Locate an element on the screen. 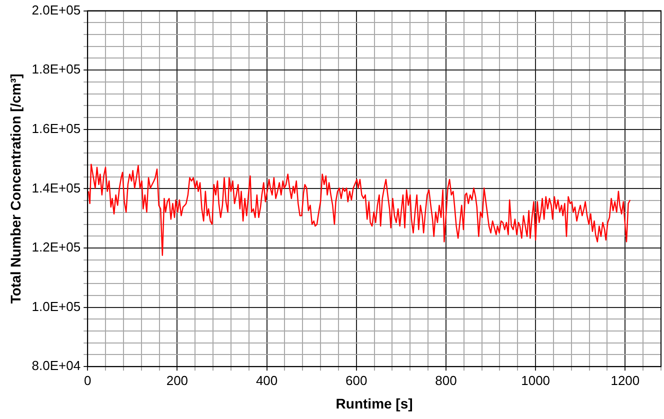  x-tick-label: 1200 is located at coordinates (625, 380).